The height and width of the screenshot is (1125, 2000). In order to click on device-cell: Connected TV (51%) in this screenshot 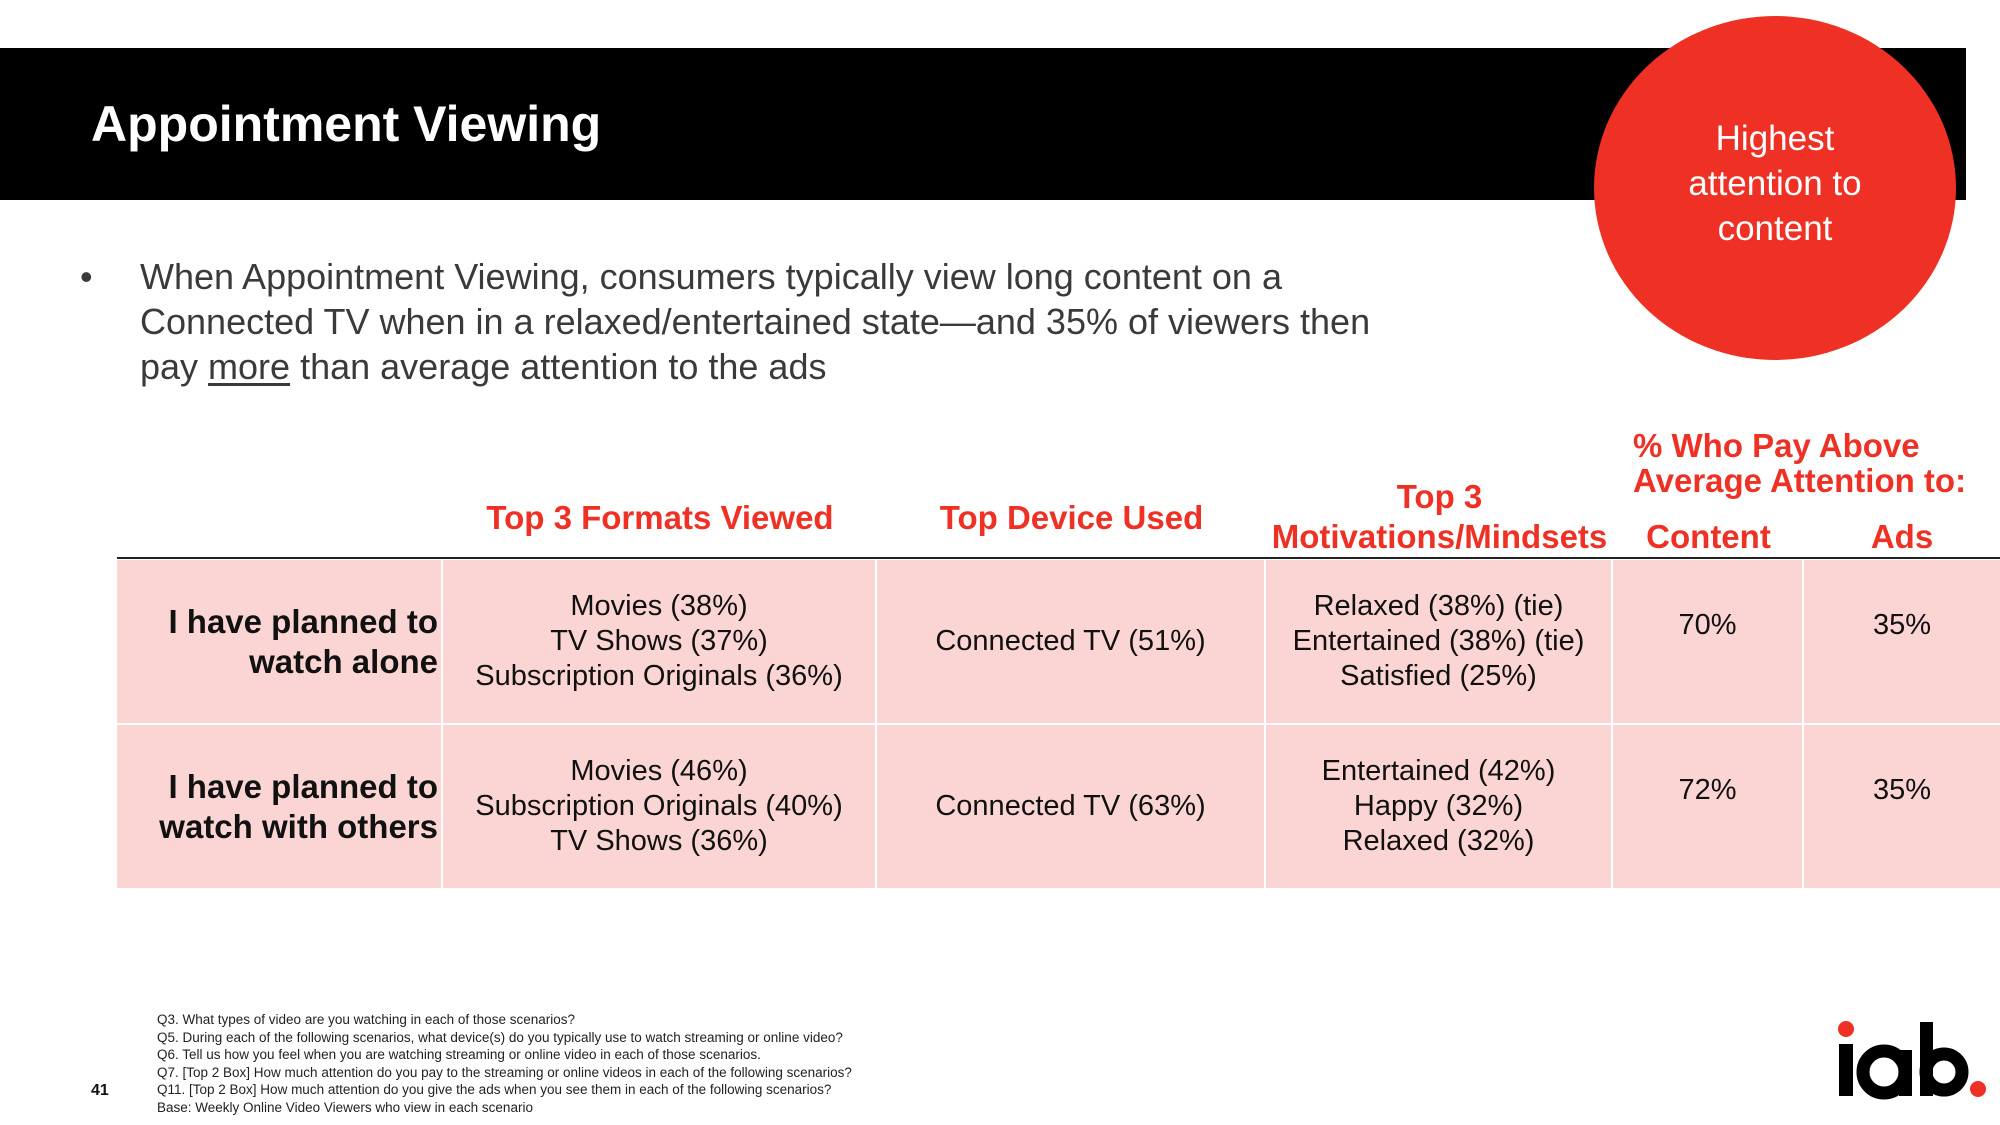, I will do `click(1071, 641)`.